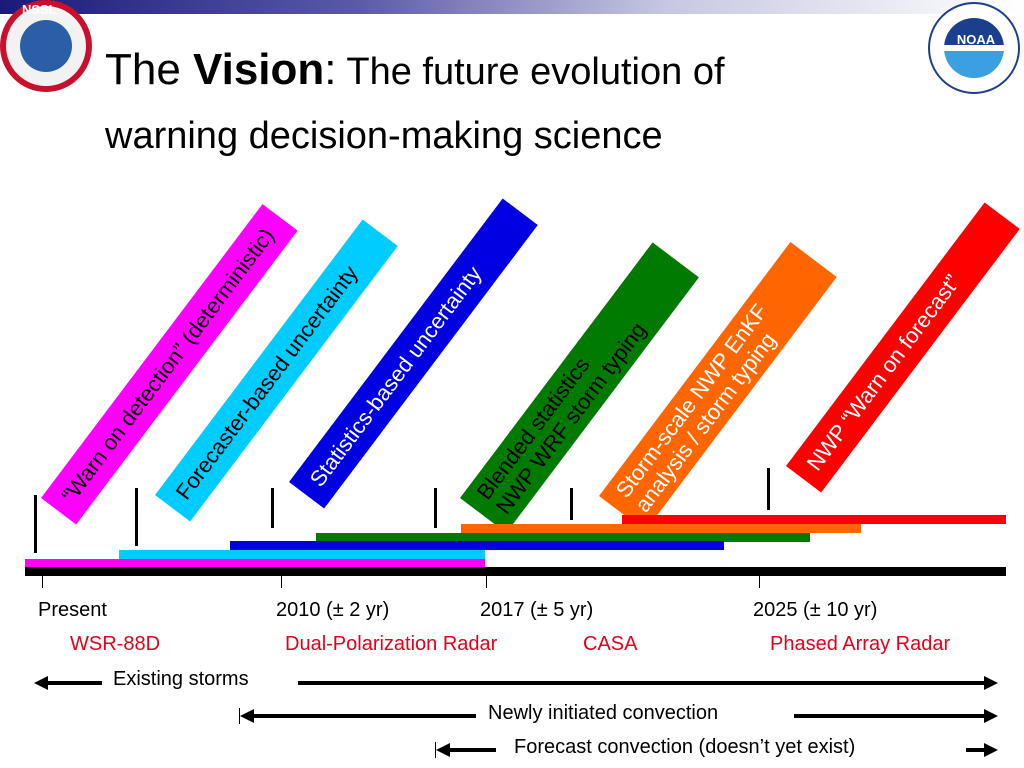 The width and height of the screenshot is (1024, 768). Describe the element at coordinates (610, 644) in the screenshot. I see `radar-casa: CASA` at that location.